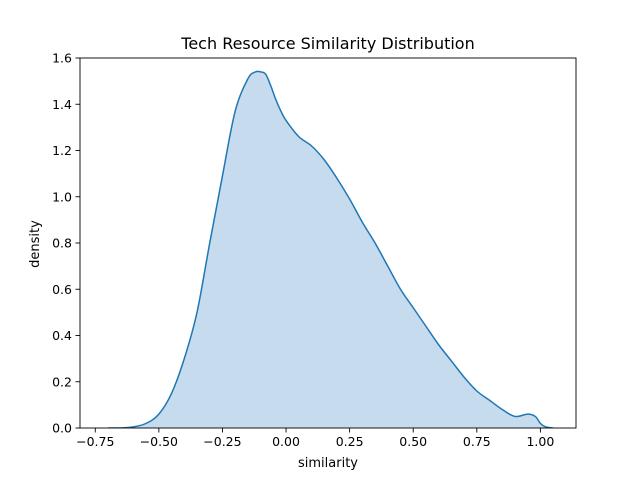  Describe the element at coordinates (540, 441) in the screenshot. I see `x-tick-label: 1.00` at that location.